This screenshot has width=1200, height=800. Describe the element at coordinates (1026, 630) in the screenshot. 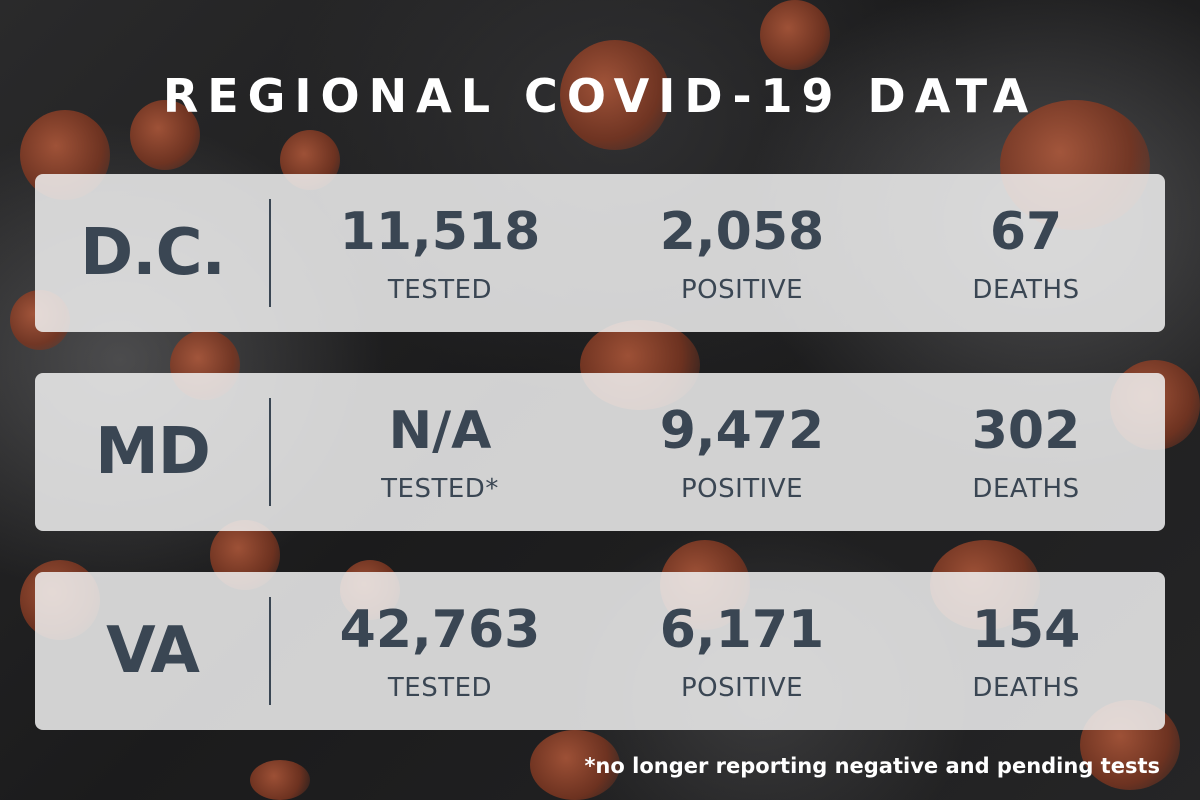

I see `stat-value: 154` at that location.